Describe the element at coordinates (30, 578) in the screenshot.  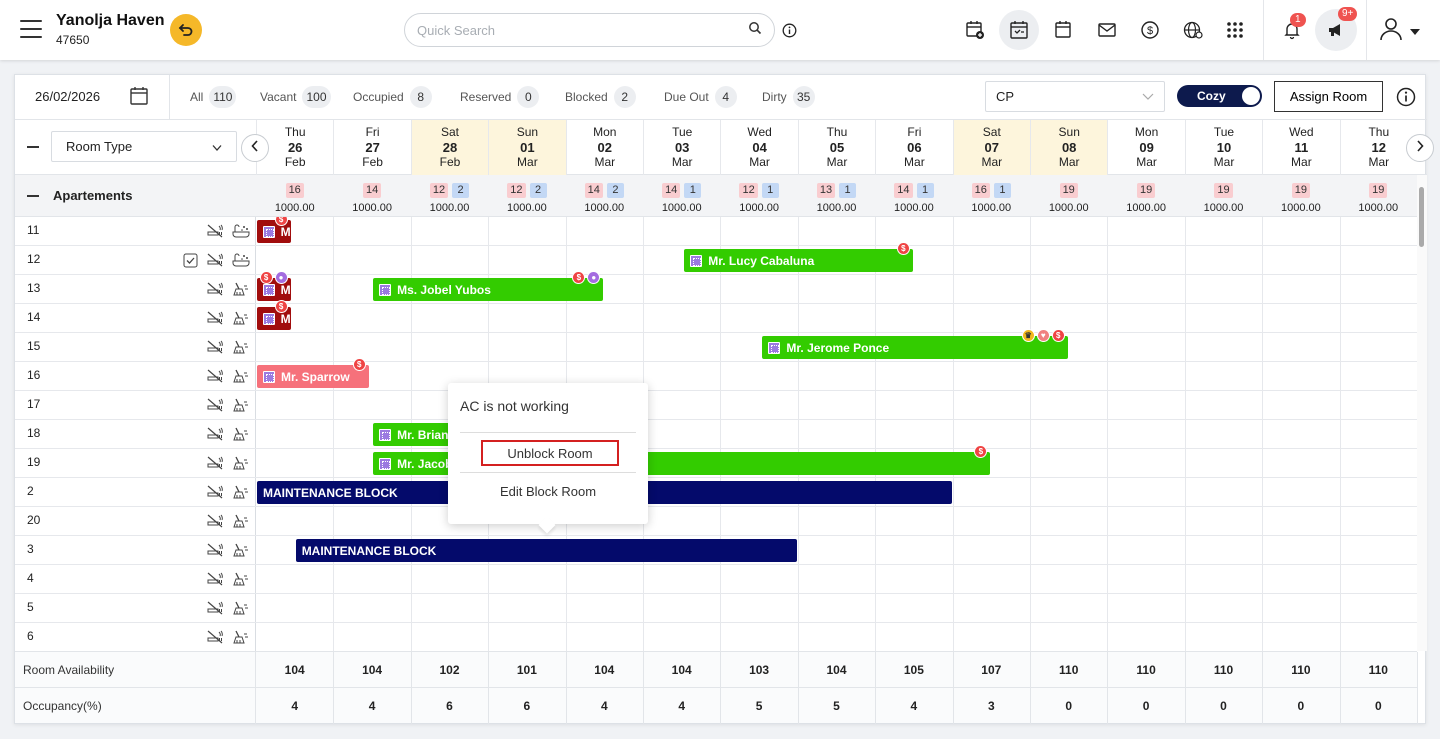
I see `room-number: 4` at that location.